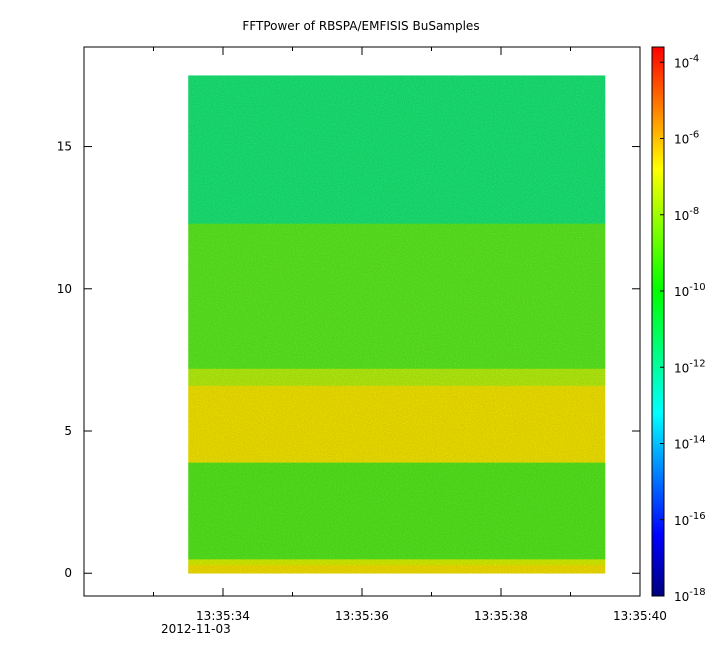 The image size is (724, 660). What do you see at coordinates (68, 431) in the screenshot?
I see `y-tick-label: 5` at bounding box center [68, 431].